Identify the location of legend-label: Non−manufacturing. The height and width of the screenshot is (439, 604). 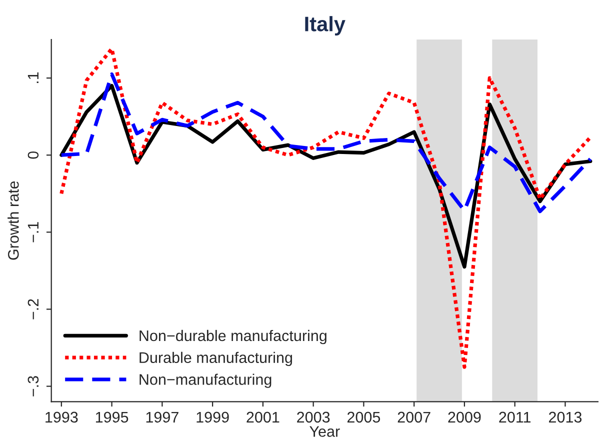
(206, 381).